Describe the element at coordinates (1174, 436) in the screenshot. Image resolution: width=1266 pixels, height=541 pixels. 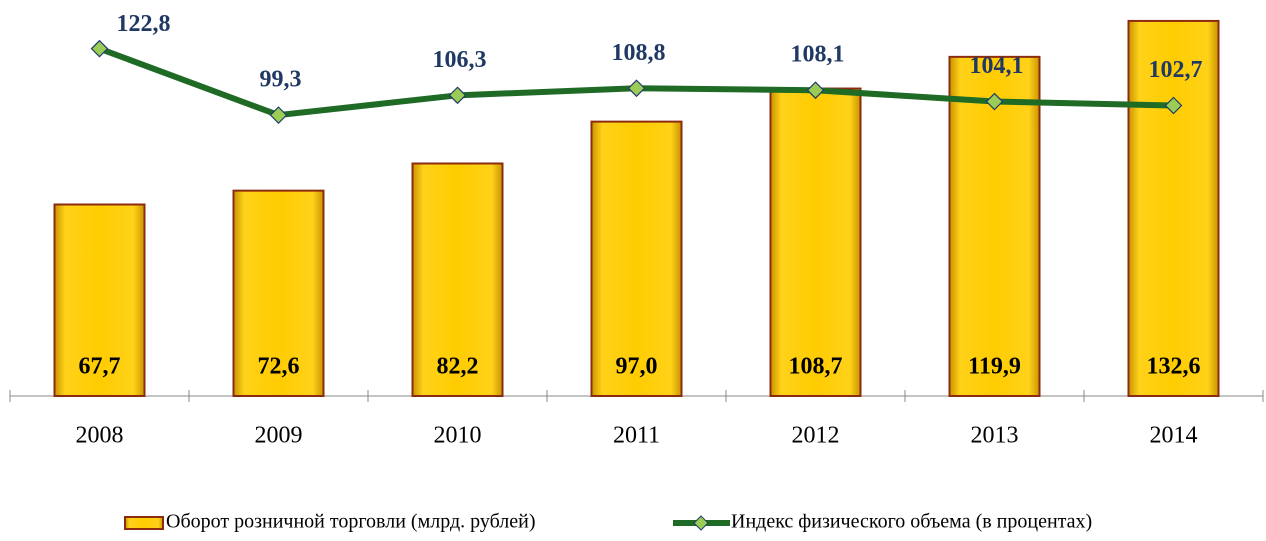
I see `x-tick-label: 2014` at that location.